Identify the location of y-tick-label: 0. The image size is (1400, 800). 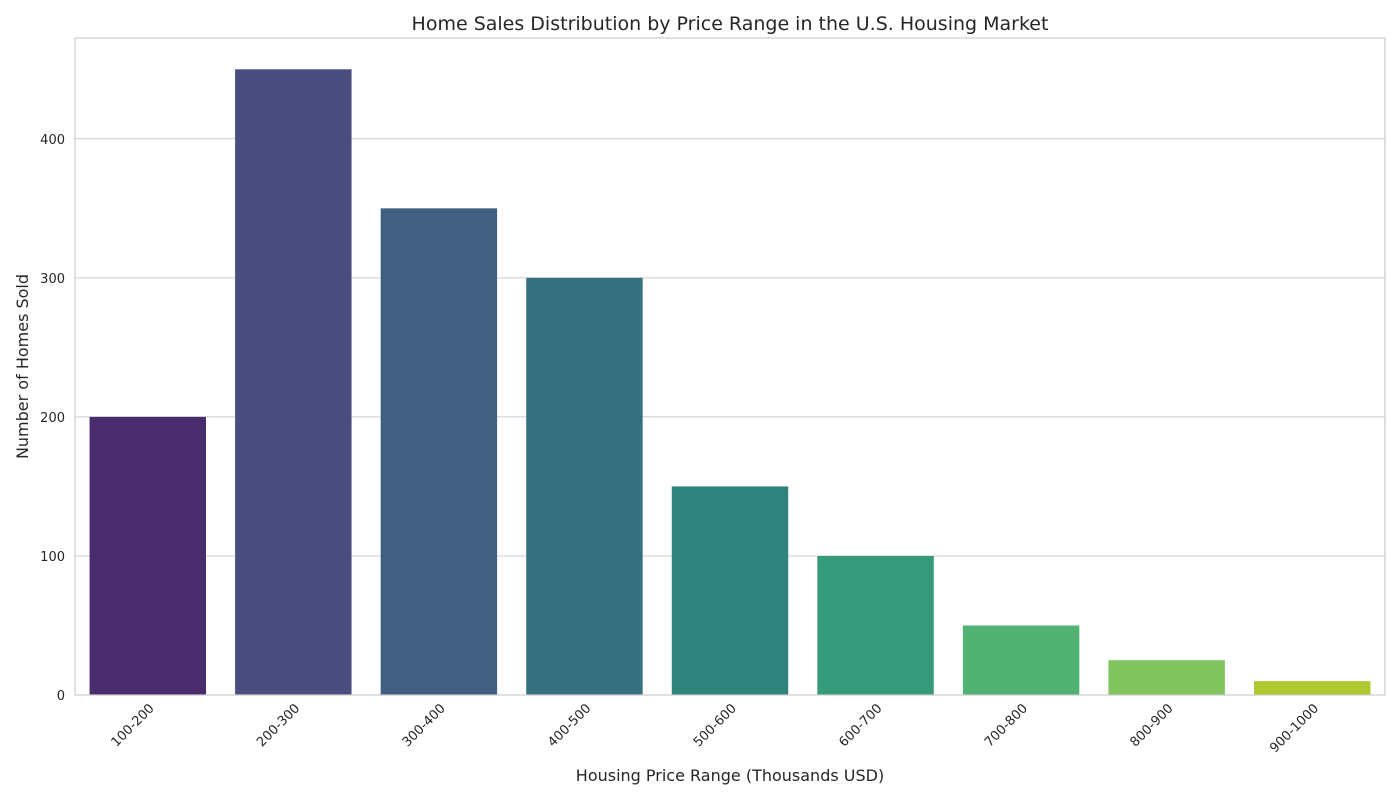
(61, 696).